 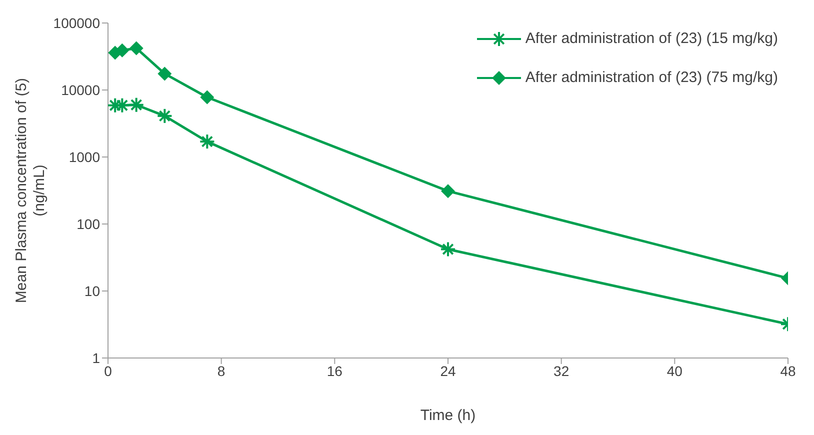 I want to click on y-axis-title: Mean Plasma concentration of (5) (ng/mL), so click(x=30, y=191).